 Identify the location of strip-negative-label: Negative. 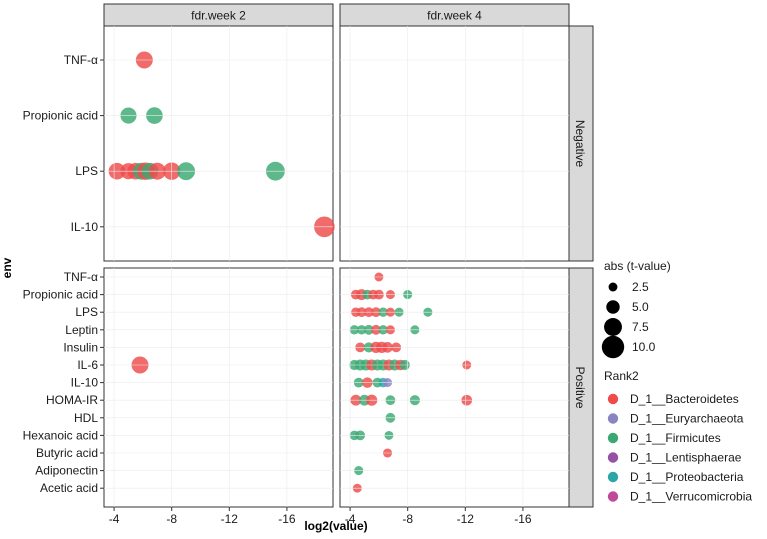
(580, 144).